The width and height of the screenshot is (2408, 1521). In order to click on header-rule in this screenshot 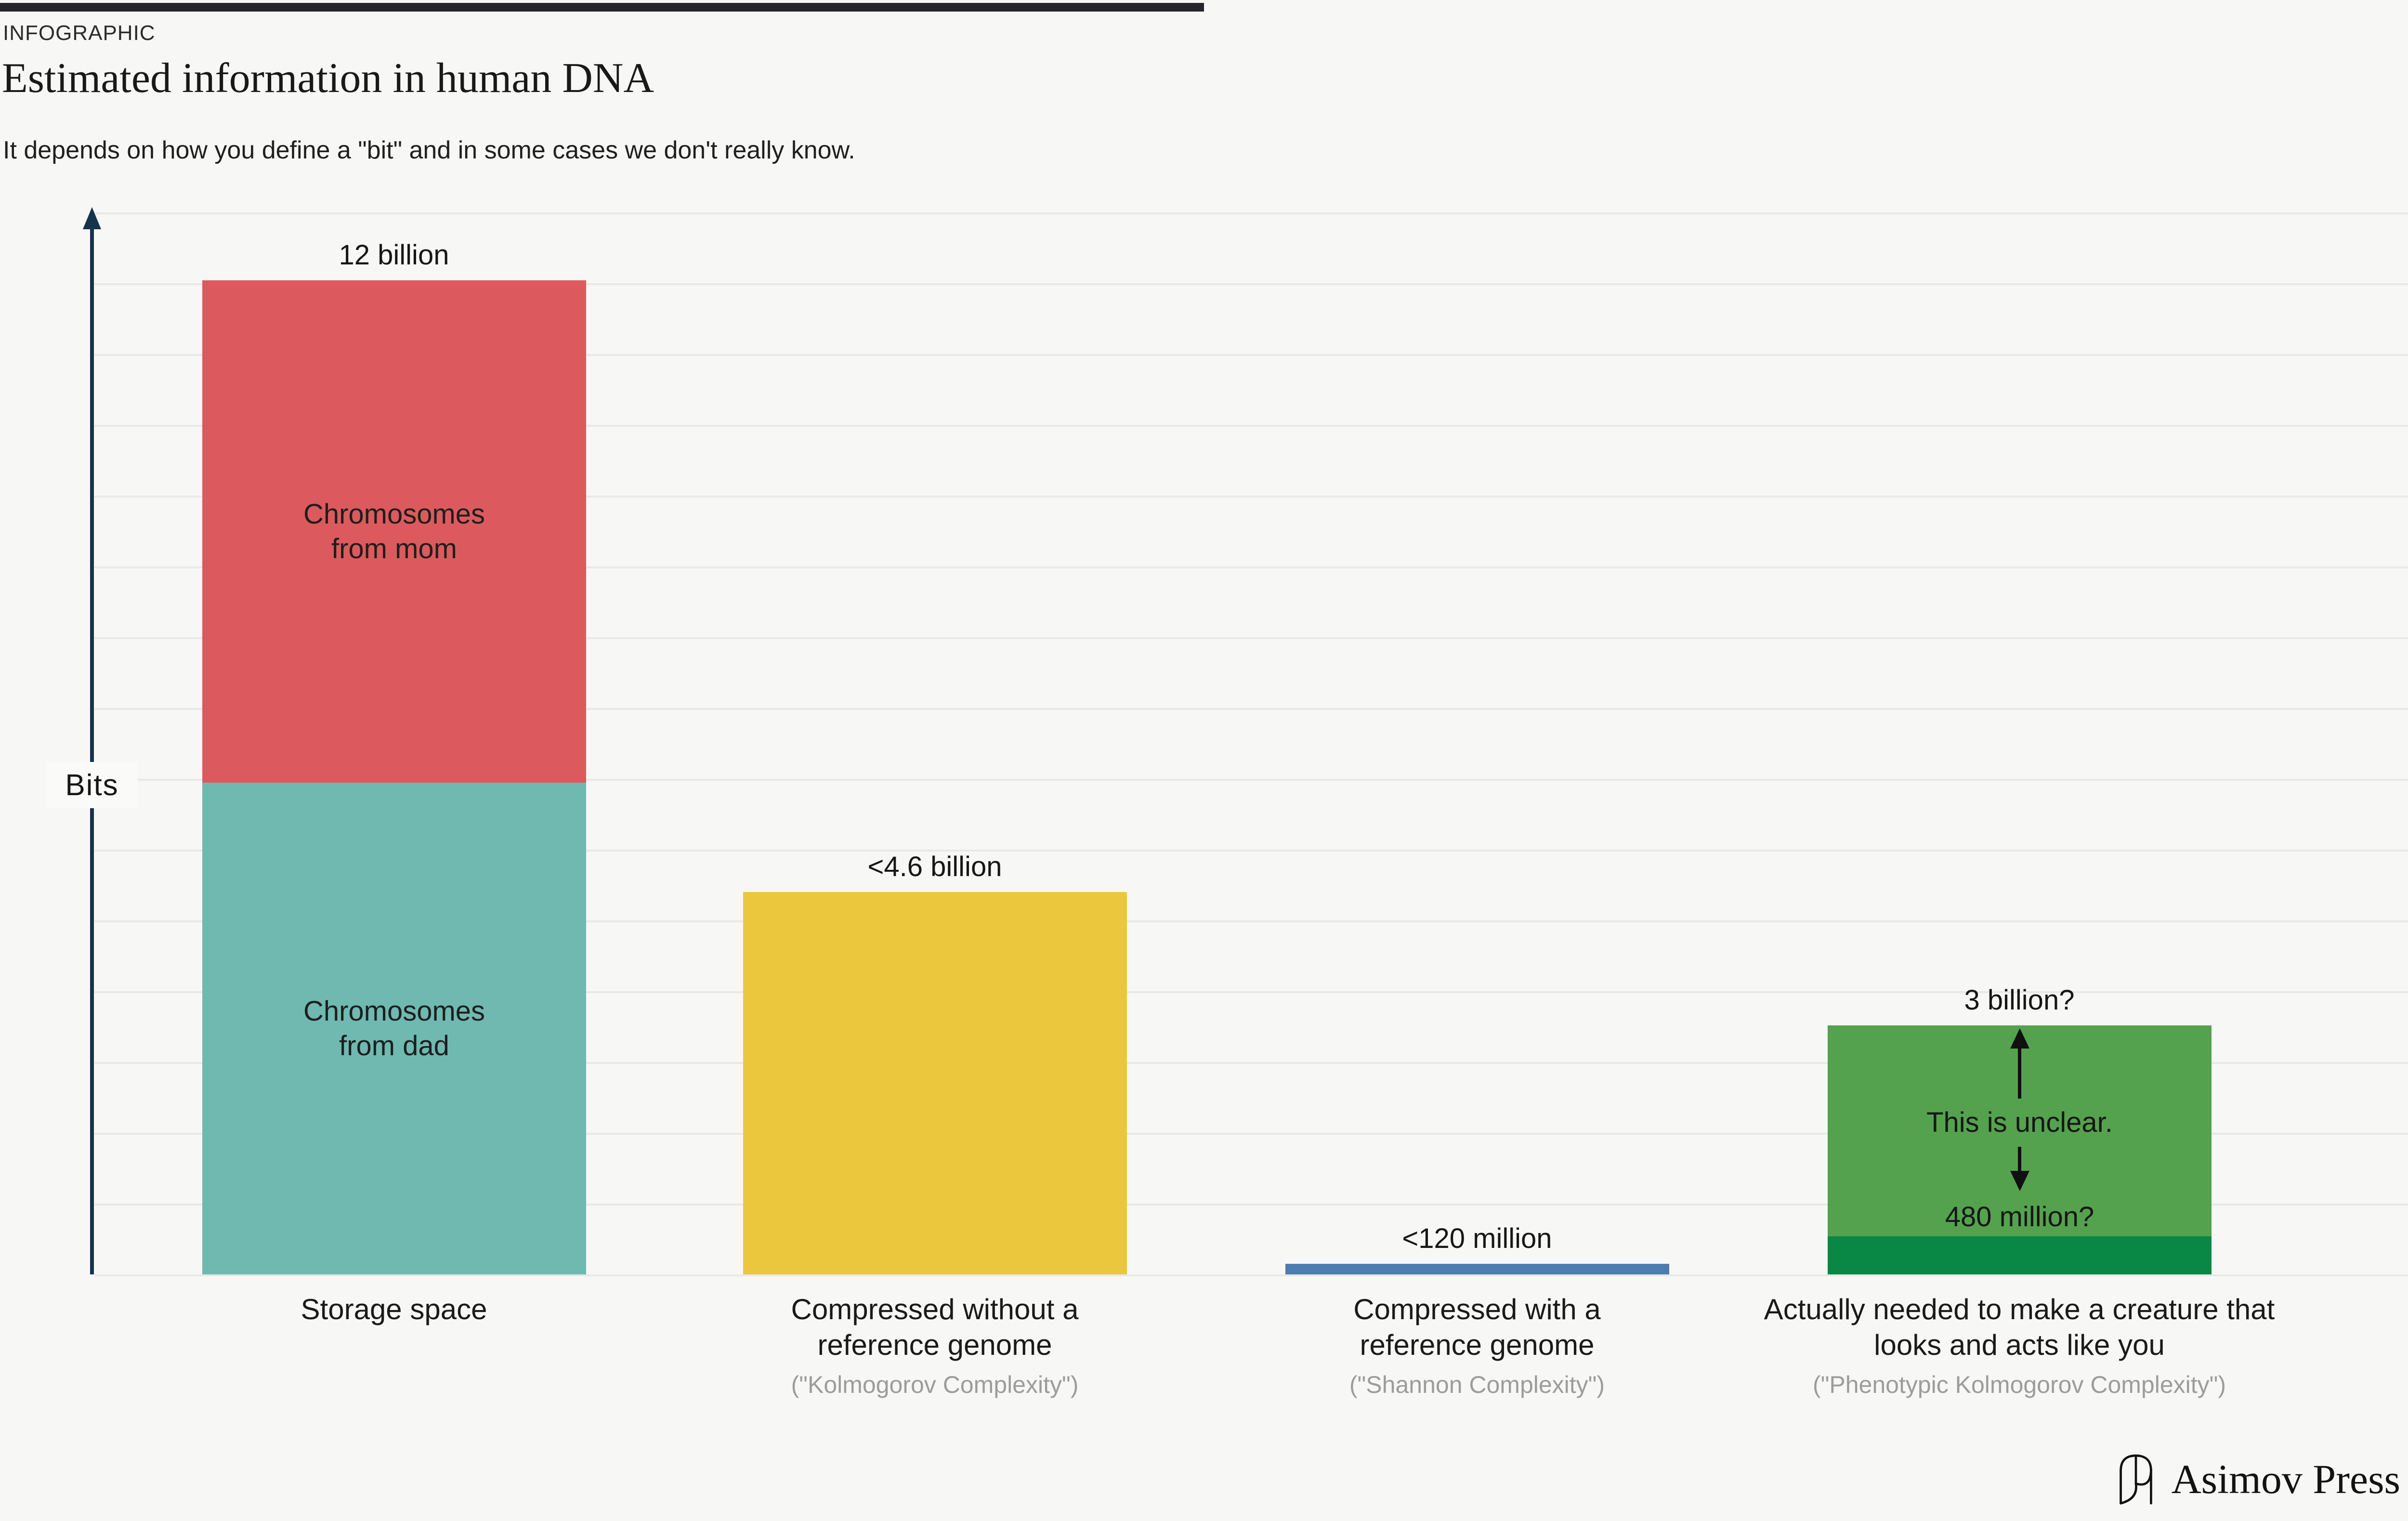, I will do `click(602, 7)`.